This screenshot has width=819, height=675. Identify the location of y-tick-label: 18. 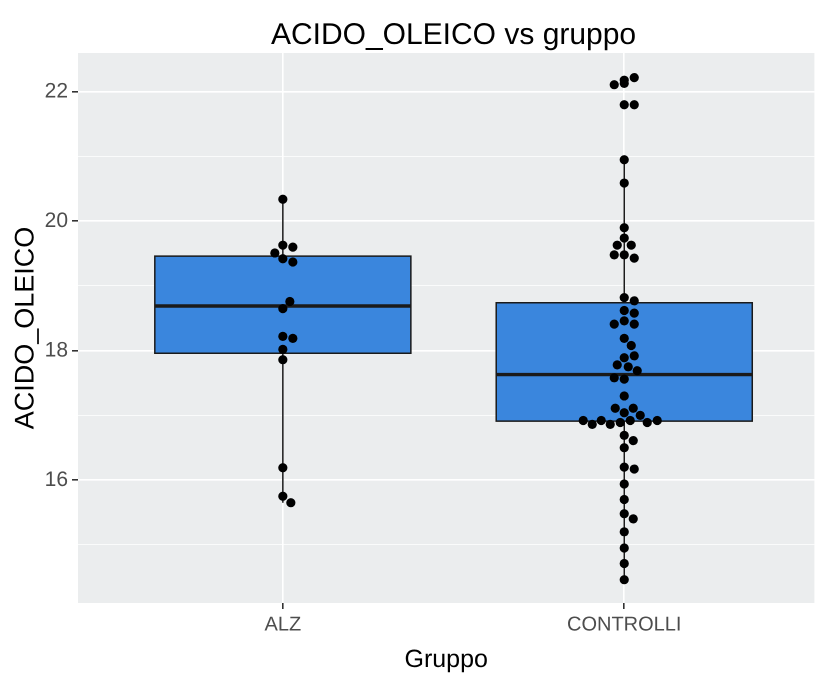
(56, 350).